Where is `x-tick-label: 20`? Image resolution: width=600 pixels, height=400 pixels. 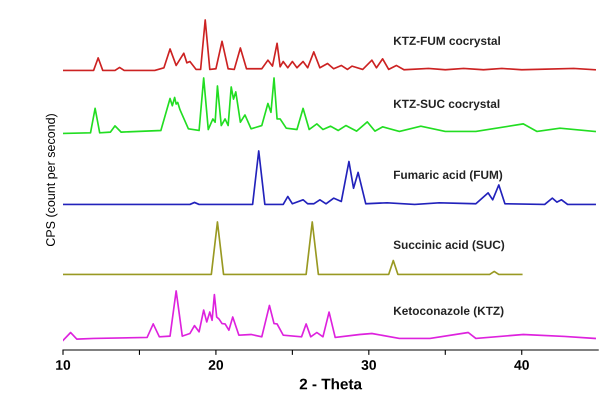 x-tick-label: 20 is located at coordinates (216, 365).